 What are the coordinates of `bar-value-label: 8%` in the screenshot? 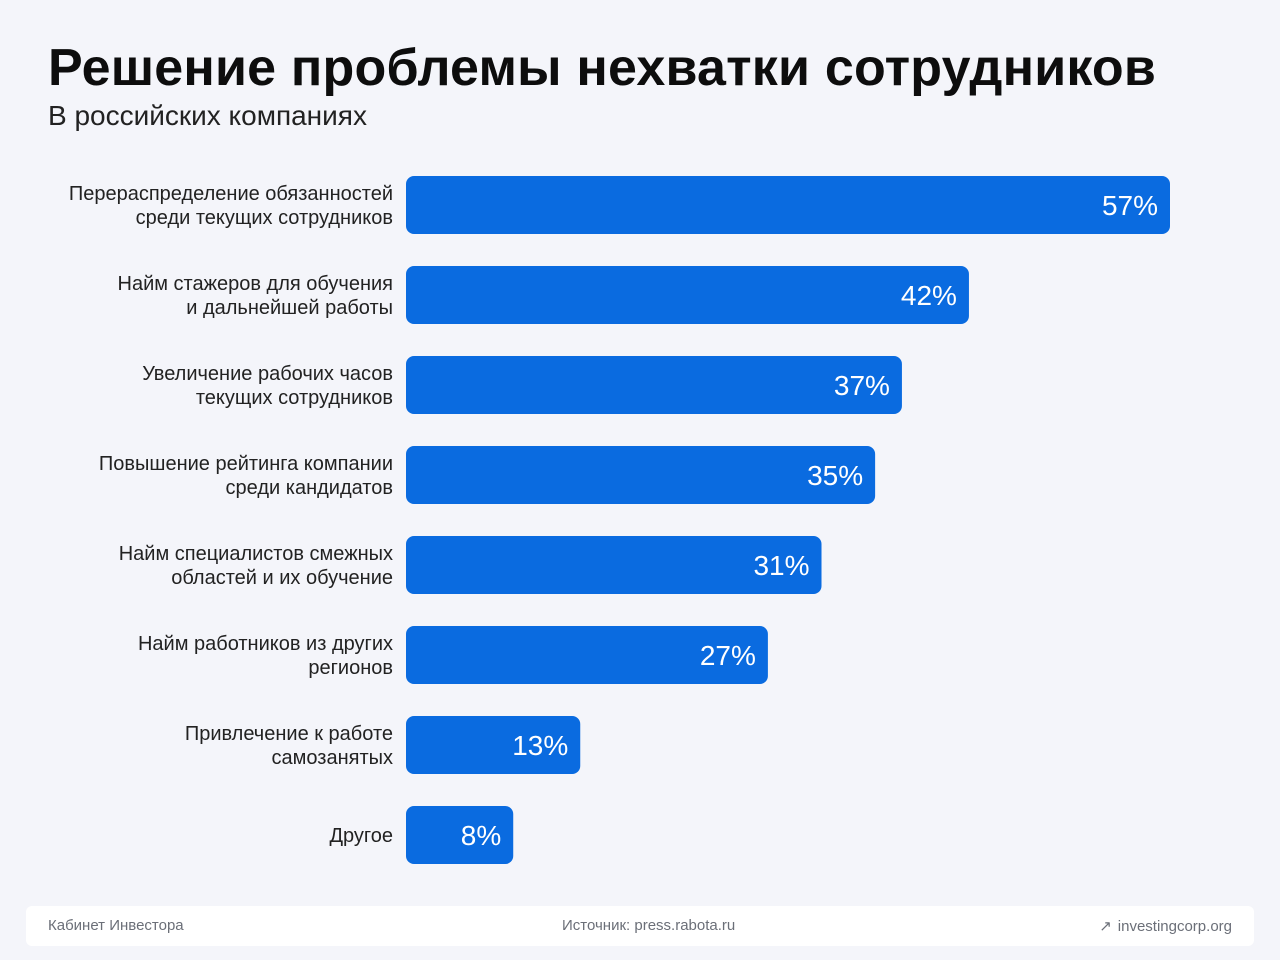 It's located at (481, 835).